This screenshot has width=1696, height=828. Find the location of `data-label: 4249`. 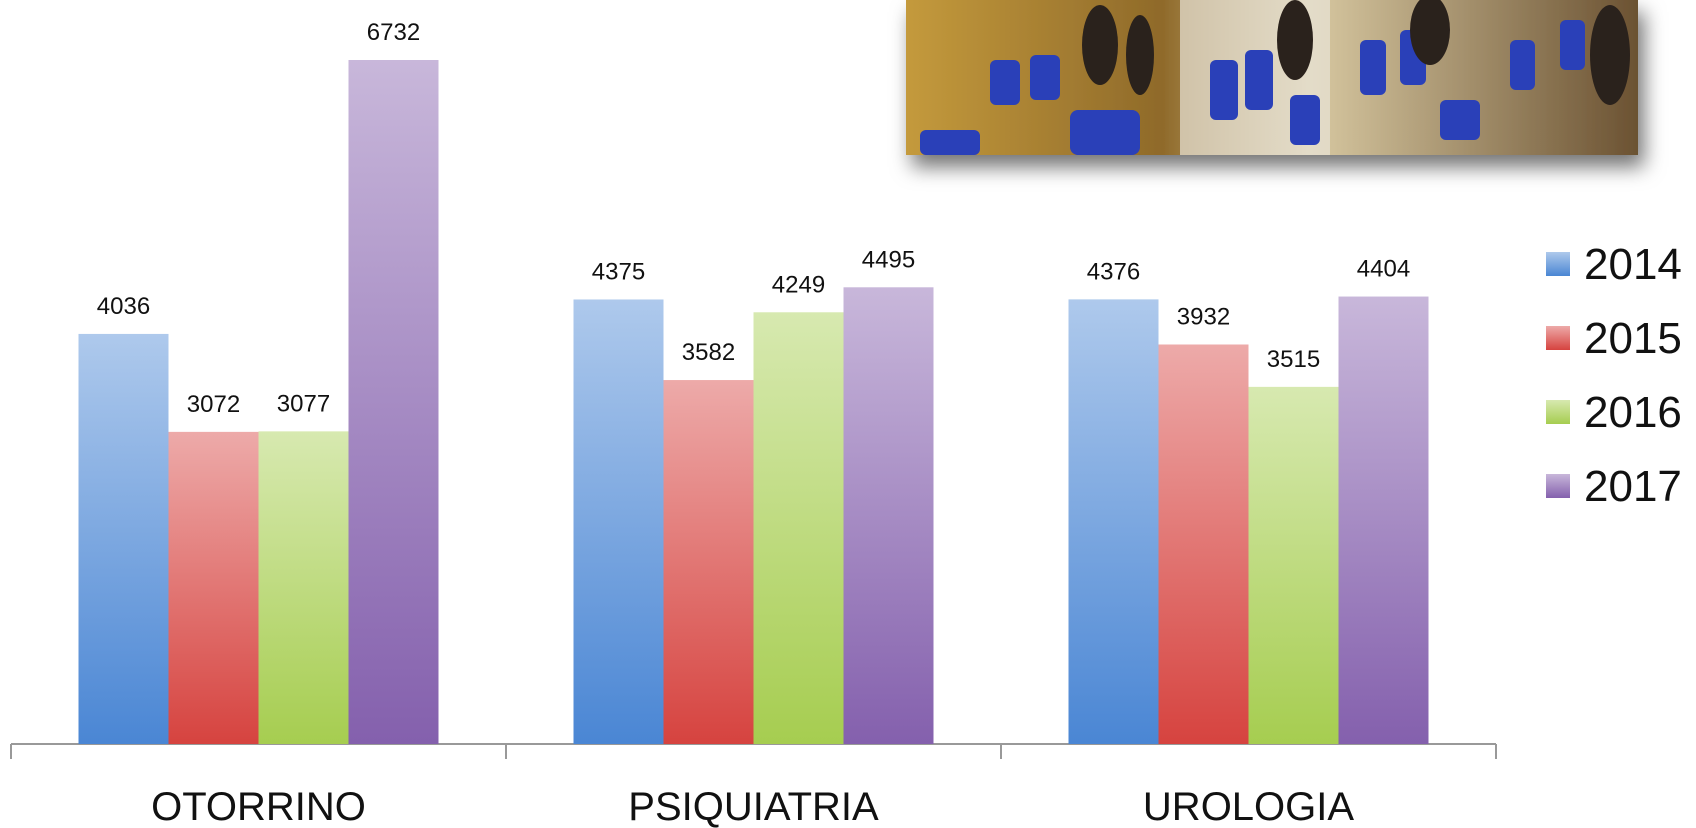

data-label: 4249 is located at coordinates (798, 284).